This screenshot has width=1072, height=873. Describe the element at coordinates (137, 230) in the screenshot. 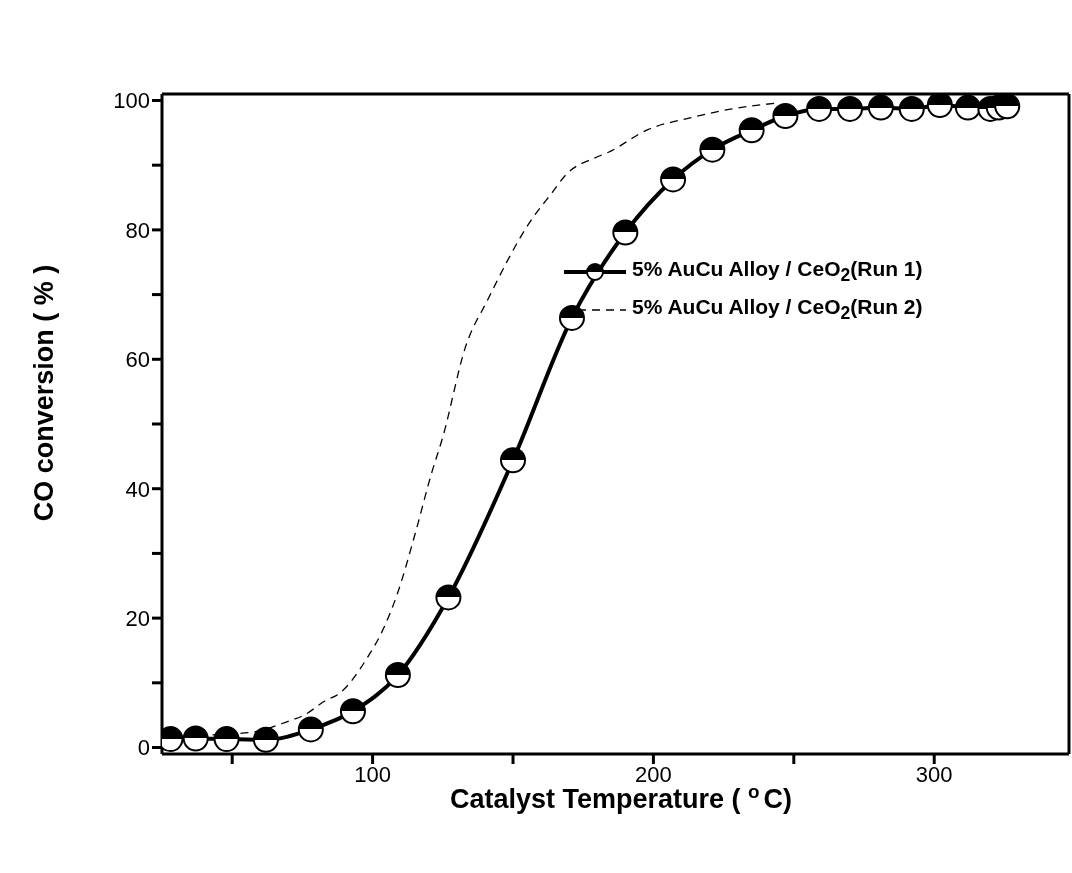

I see `y-tick-label: 80` at that location.